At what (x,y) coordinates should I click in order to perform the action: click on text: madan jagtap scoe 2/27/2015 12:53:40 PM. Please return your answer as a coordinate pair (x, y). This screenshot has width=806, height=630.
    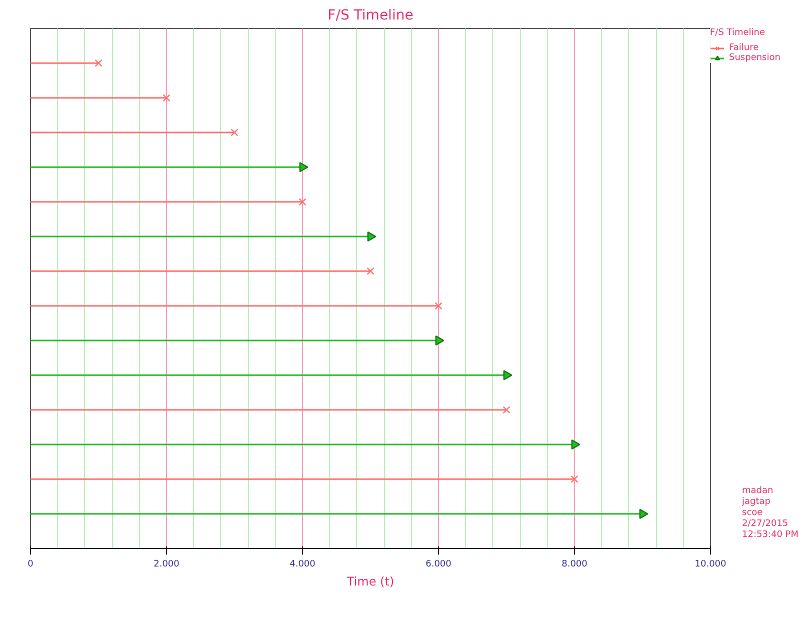
    Looking at the image, I should click on (771, 513).